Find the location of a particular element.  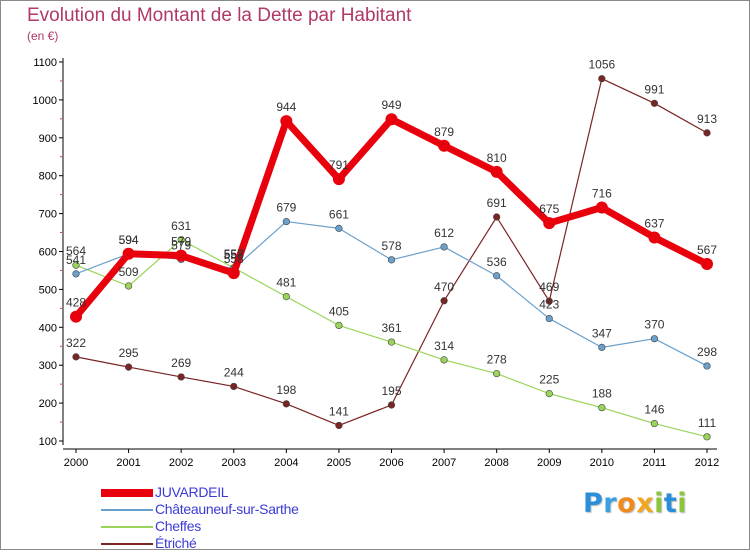

data-label-3: 295 is located at coordinates (129, 353).